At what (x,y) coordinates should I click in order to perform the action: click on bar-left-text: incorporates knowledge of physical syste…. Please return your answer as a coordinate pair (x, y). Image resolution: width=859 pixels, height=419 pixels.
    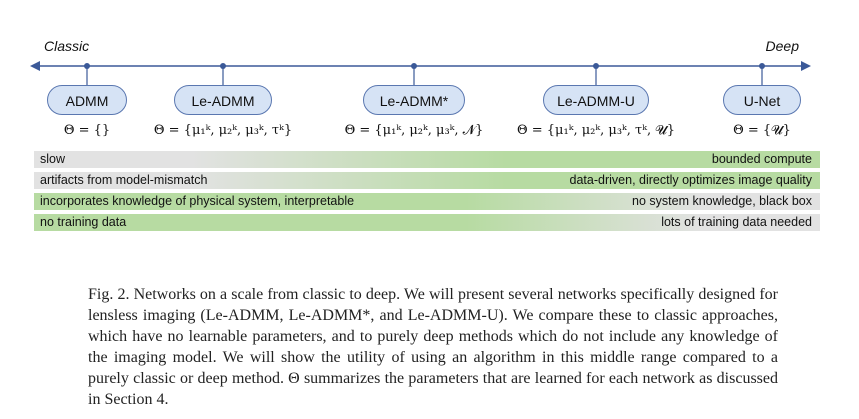
    Looking at the image, I should click on (197, 201).